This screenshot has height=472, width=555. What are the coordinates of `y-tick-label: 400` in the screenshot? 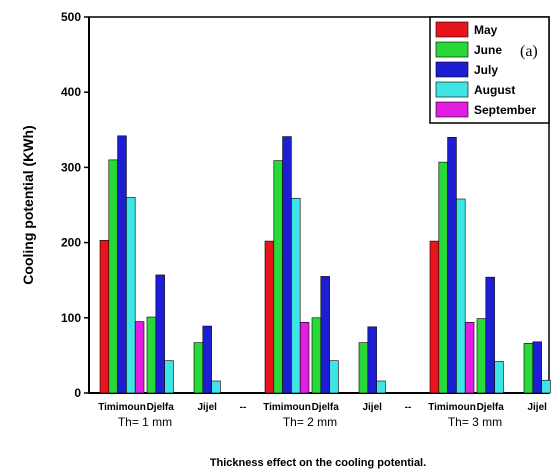 It's located at (71, 92).